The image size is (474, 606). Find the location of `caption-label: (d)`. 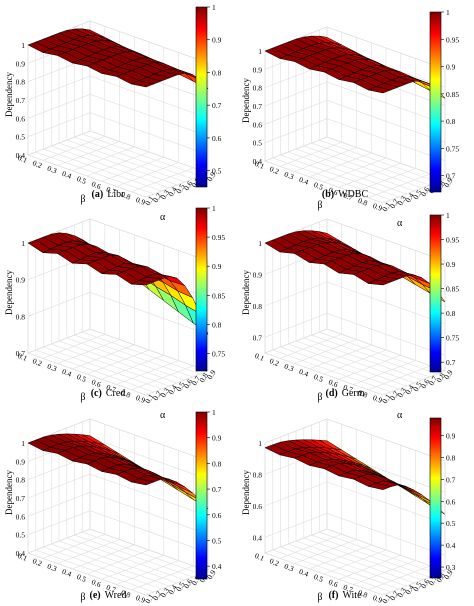

caption-label: (d) is located at coordinates (331, 393).